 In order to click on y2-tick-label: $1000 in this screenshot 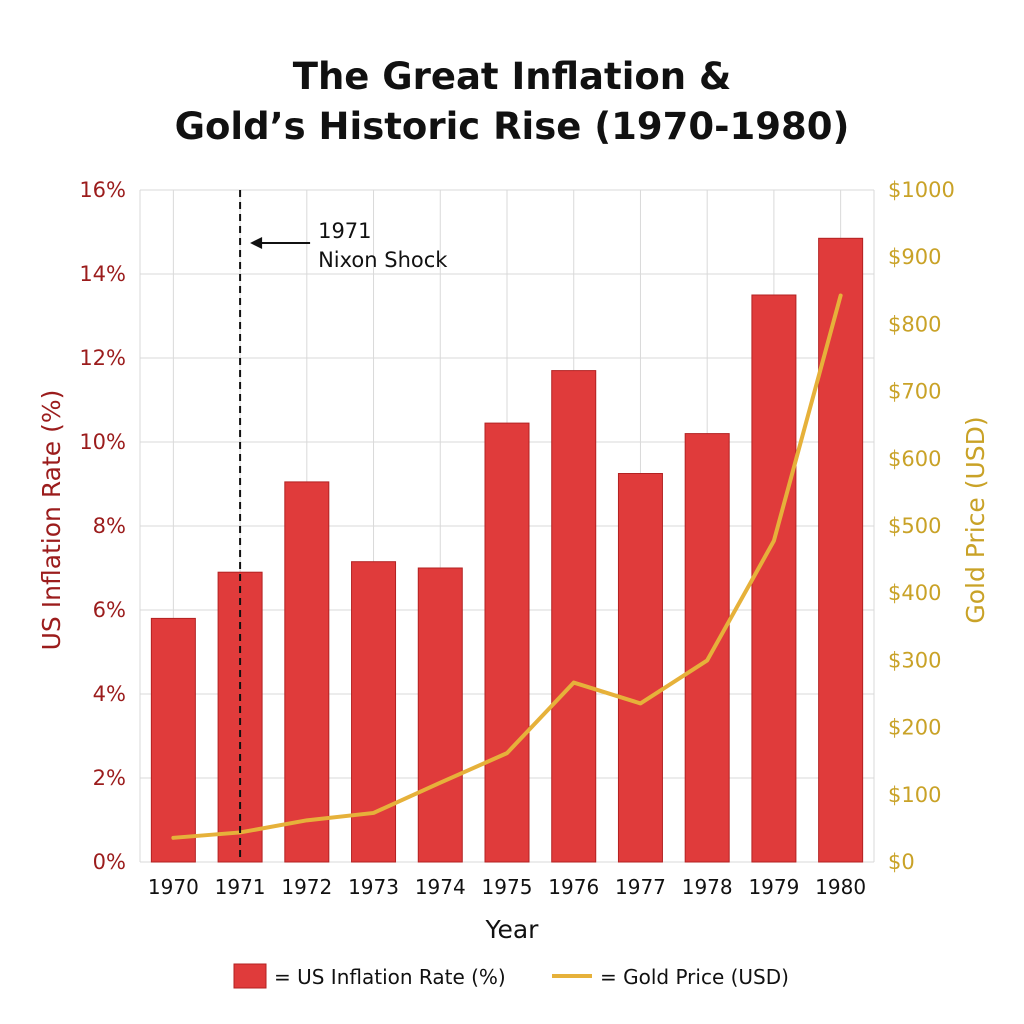, I will do `click(921, 190)`.